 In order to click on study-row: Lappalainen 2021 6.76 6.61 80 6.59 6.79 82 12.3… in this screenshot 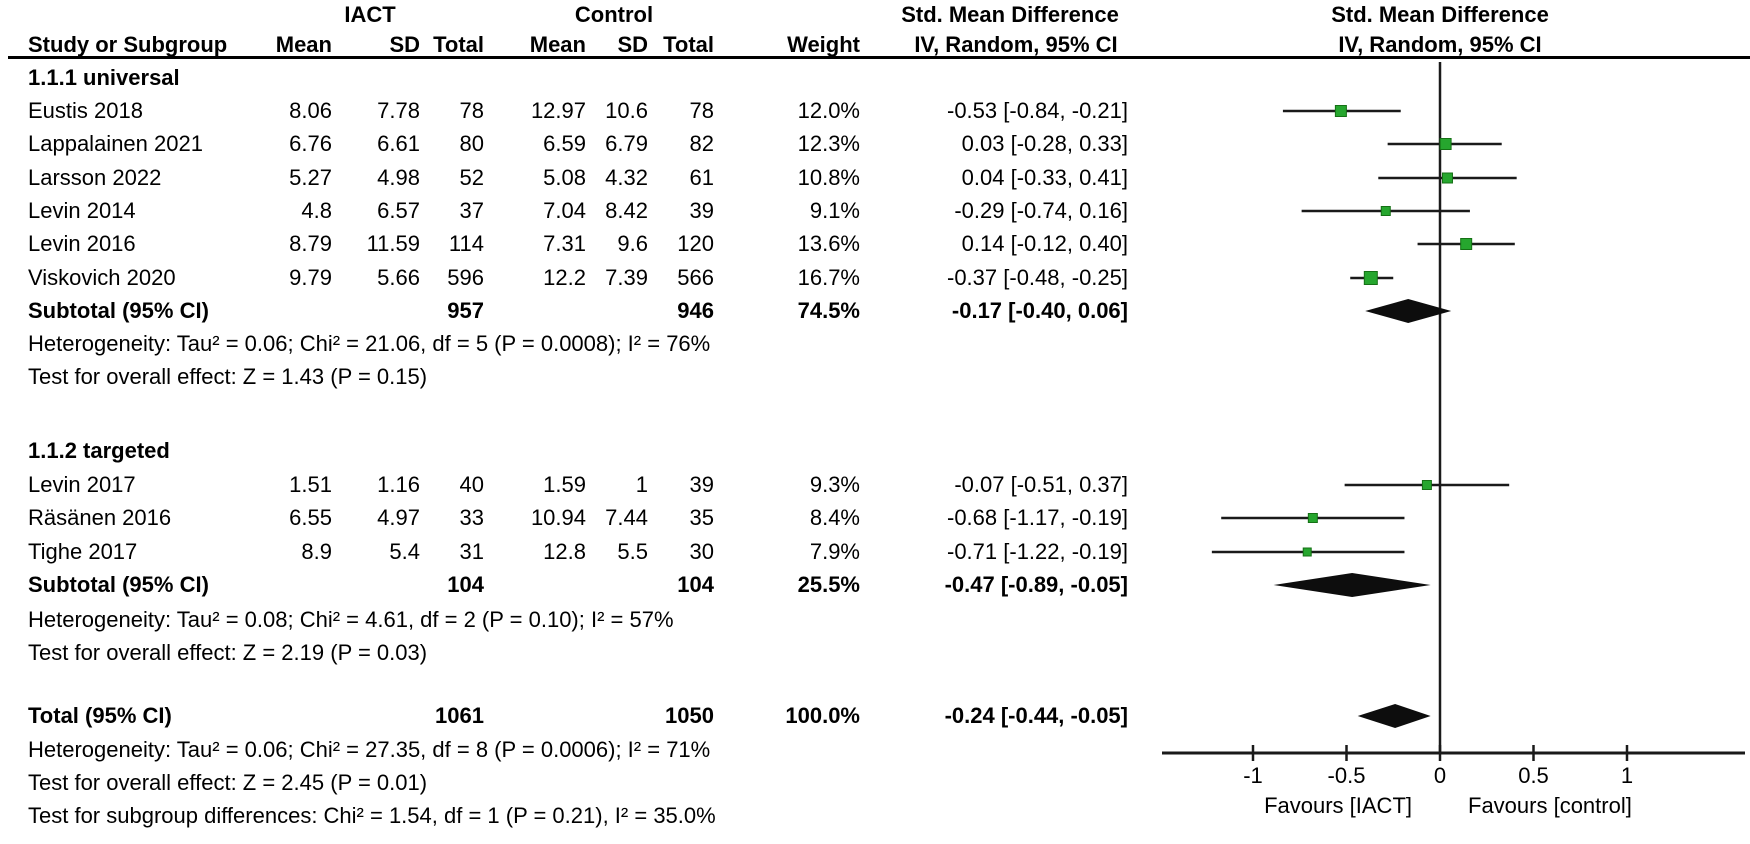, I will do `click(875, 144)`.